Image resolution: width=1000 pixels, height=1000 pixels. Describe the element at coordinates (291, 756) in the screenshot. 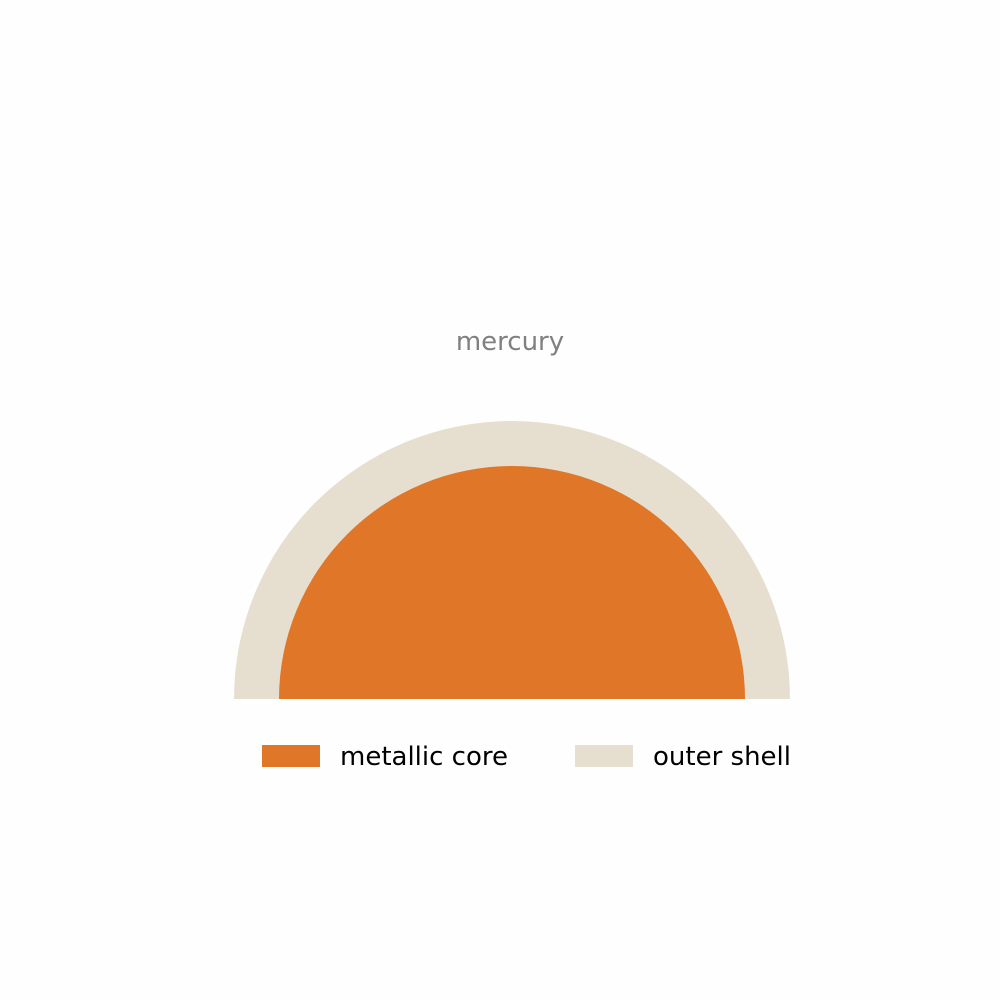

I see `legend-swatch-metallic-core` at that location.